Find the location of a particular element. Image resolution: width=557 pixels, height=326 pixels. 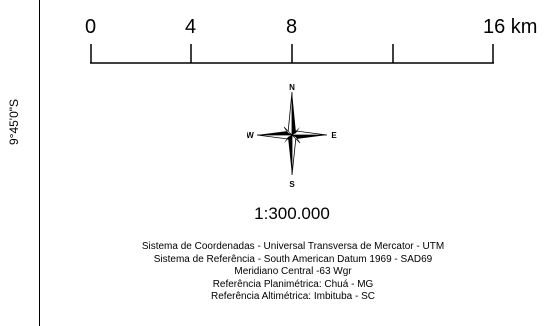

latitude-label: 9°45'0"S is located at coordinates (14, 122).